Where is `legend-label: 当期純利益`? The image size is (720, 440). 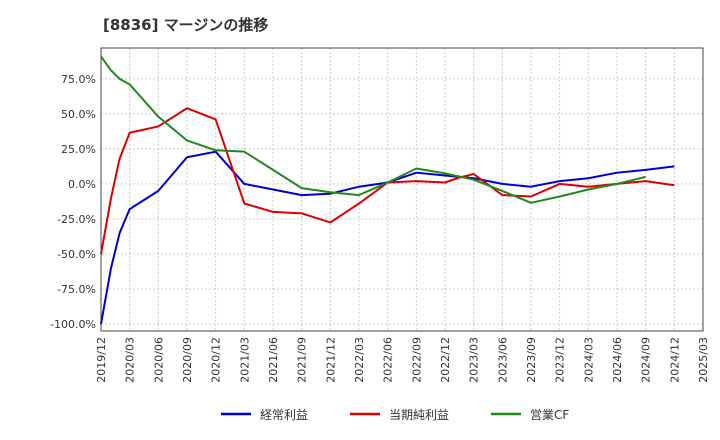
legend-label: 当期純利益 is located at coordinates (419, 415).